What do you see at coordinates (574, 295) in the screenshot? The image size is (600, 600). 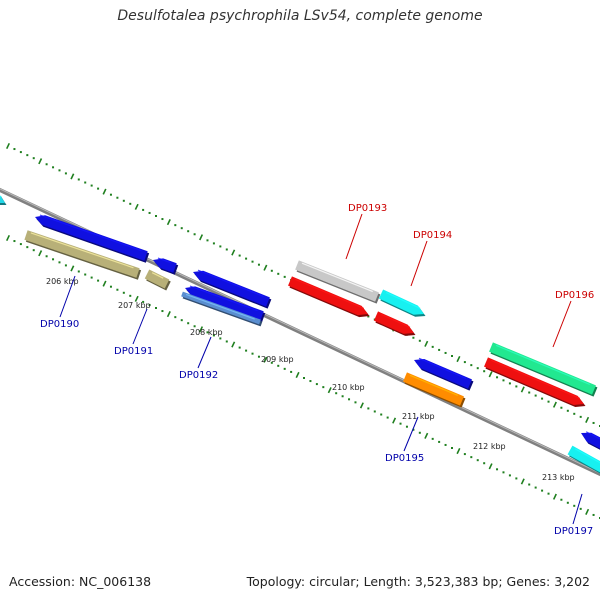 I see `gene-label-dp0196: DP0196` at bounding box center [574, 295].